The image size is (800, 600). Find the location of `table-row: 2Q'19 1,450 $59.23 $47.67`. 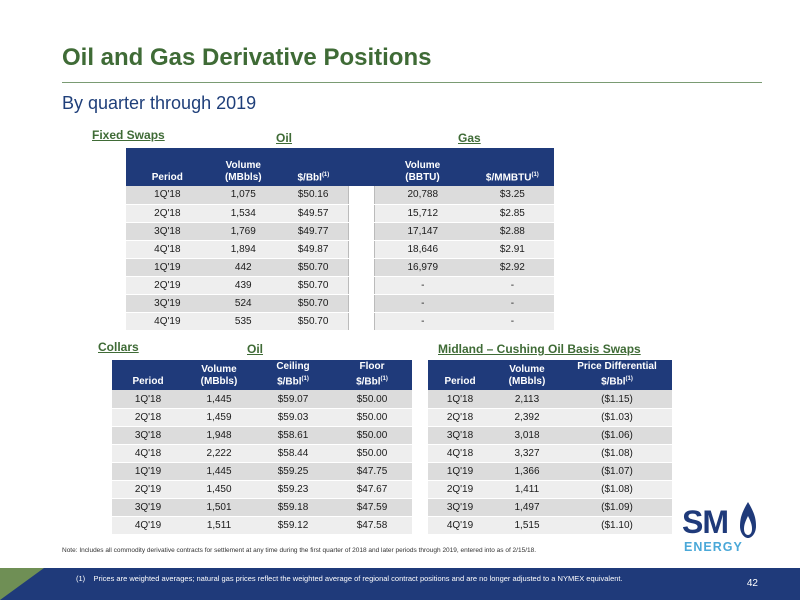

table-row: 2Q'19 1,450 $59.23 $47.67 is located at coordinates (262, 489).